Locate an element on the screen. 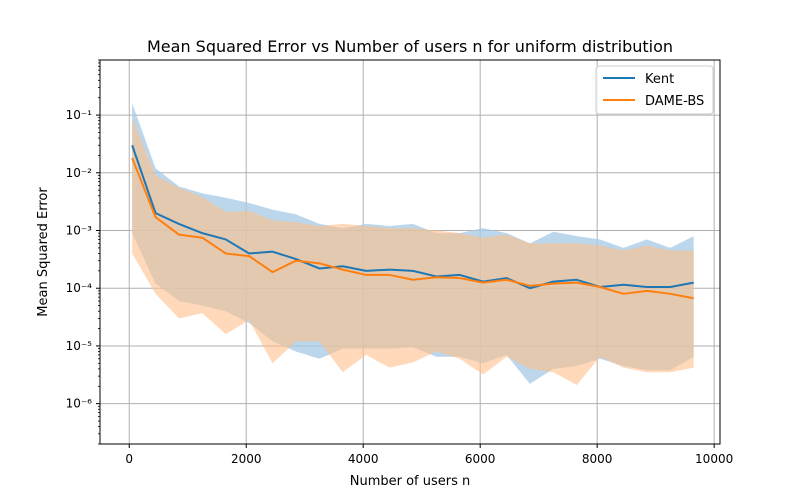 This screenshot has height=500, width=800. x-axis-ticks: 0 2000 4000 6000 8000 10000 is located at coordinates (429, 455).